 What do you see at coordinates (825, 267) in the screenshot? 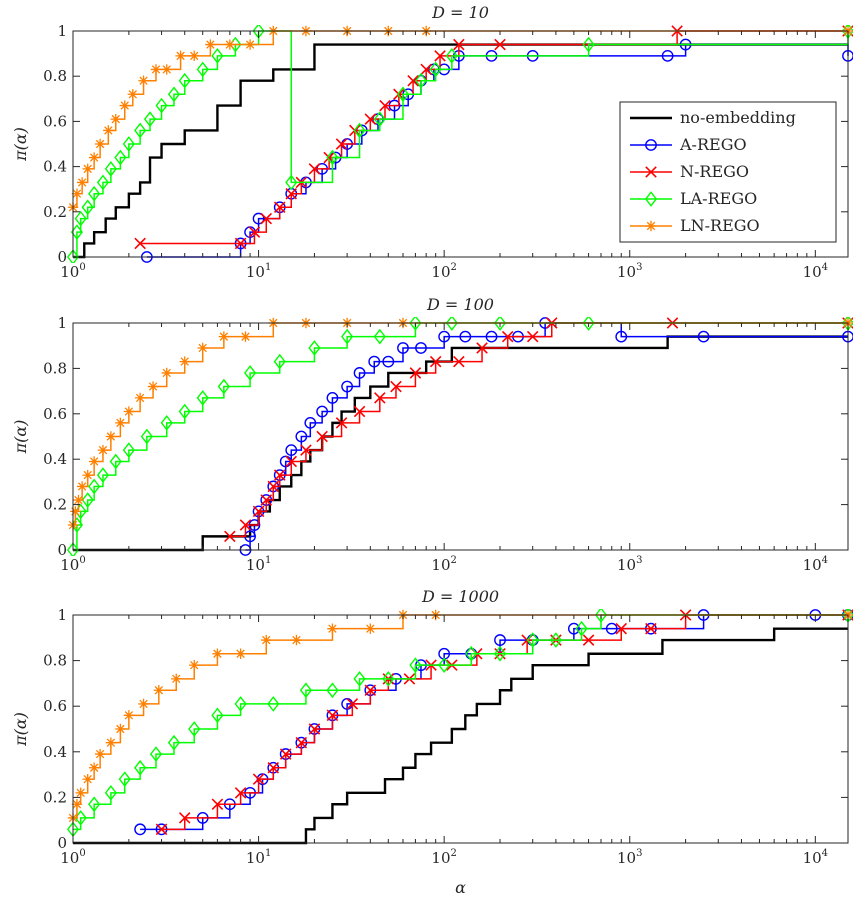
I see `x-tick-exponent: 4` at bounding box center [825, 267].